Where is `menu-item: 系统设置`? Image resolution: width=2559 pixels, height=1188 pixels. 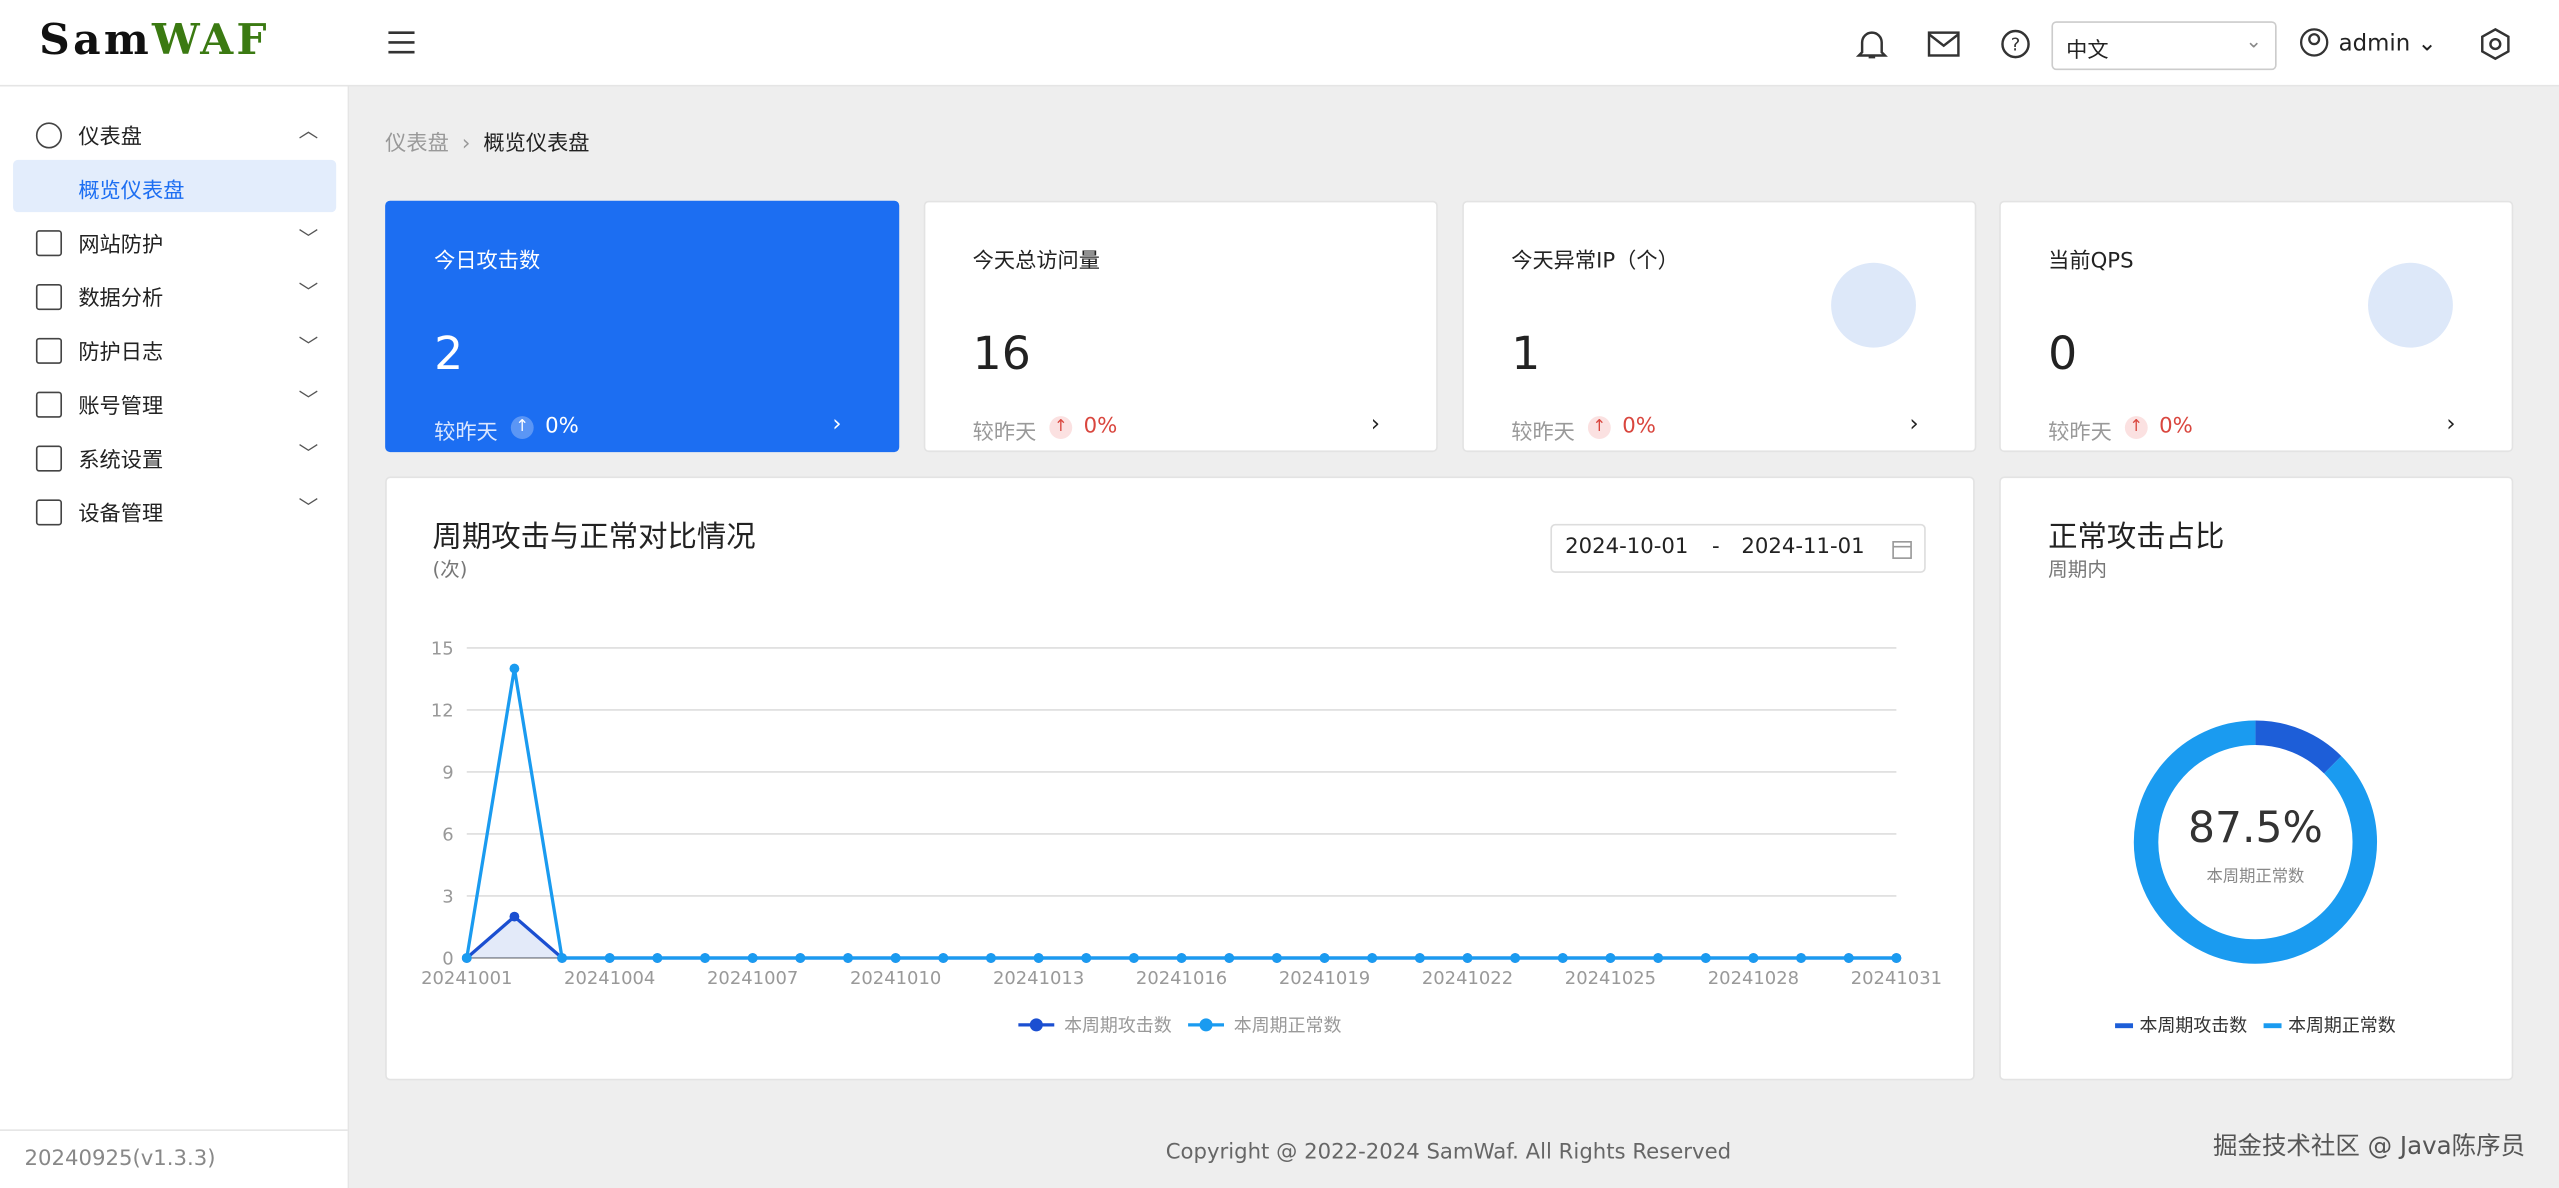 menu-item: 系统设置 is located at coordinates (121, 461).